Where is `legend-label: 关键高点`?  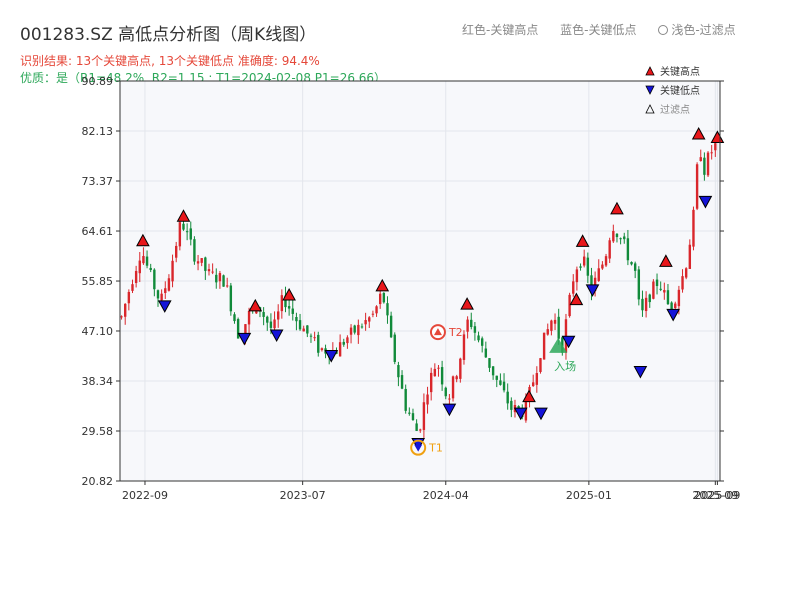
legend-label: 关键高点 is located at coordinates (680, 71).